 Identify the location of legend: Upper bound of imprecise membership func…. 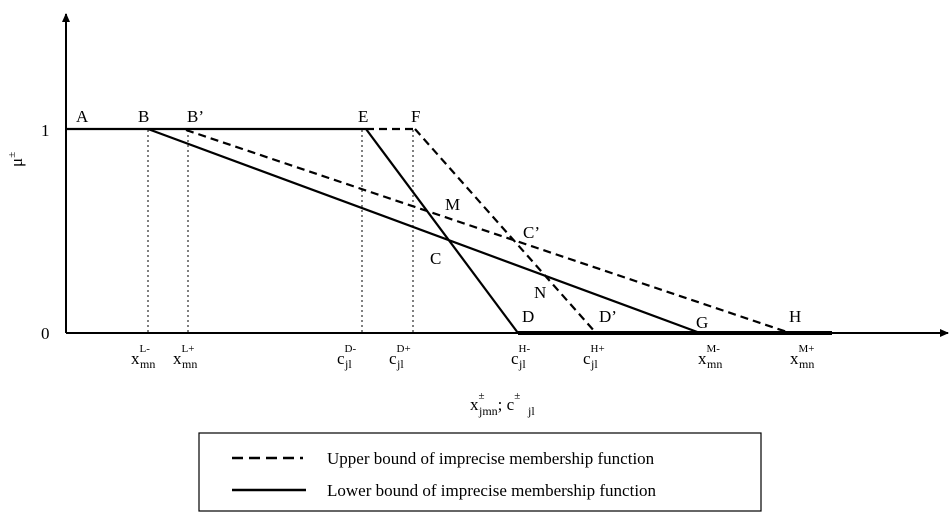
(480, 472).